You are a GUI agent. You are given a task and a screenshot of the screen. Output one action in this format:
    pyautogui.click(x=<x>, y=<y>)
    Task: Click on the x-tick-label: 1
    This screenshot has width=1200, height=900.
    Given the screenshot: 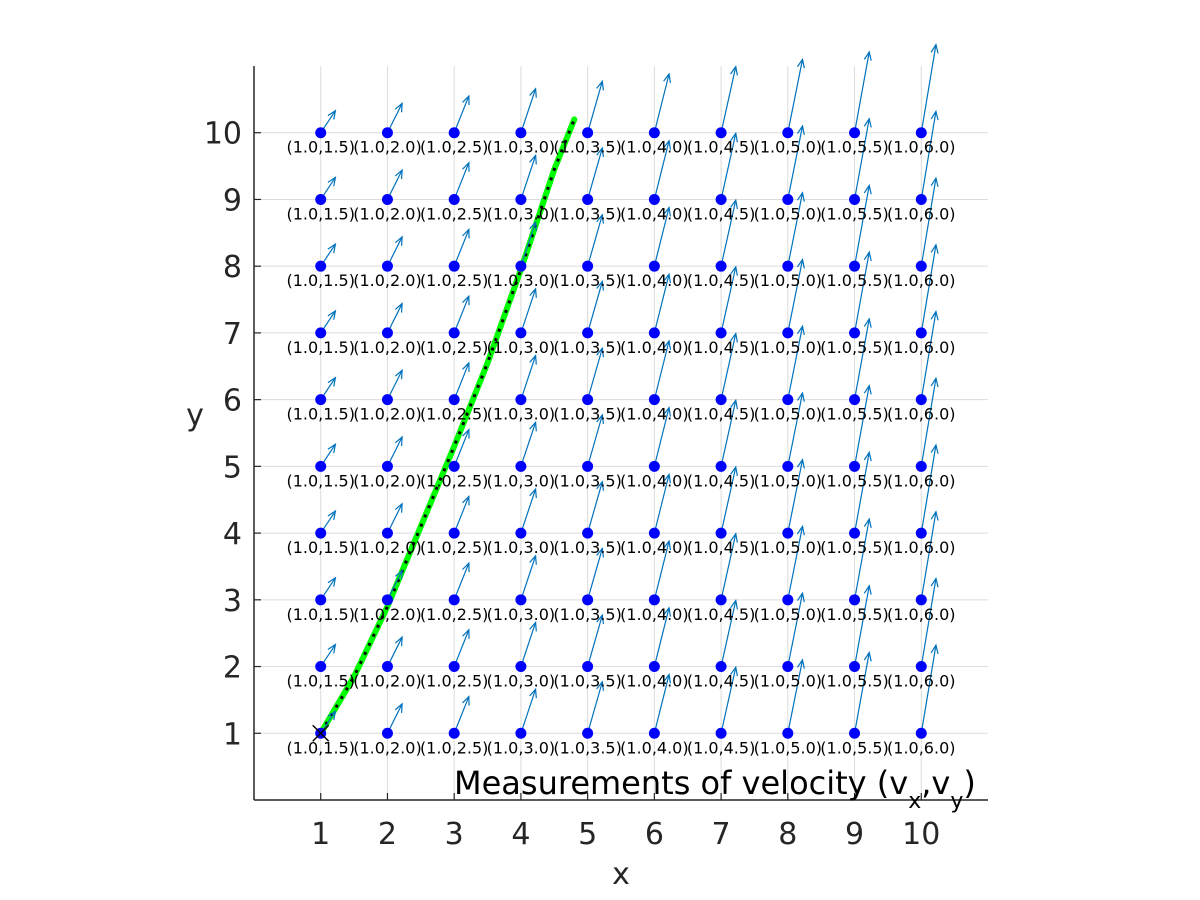 What is the action you would take?
    pyautogui.click(x=320, y=834)
    